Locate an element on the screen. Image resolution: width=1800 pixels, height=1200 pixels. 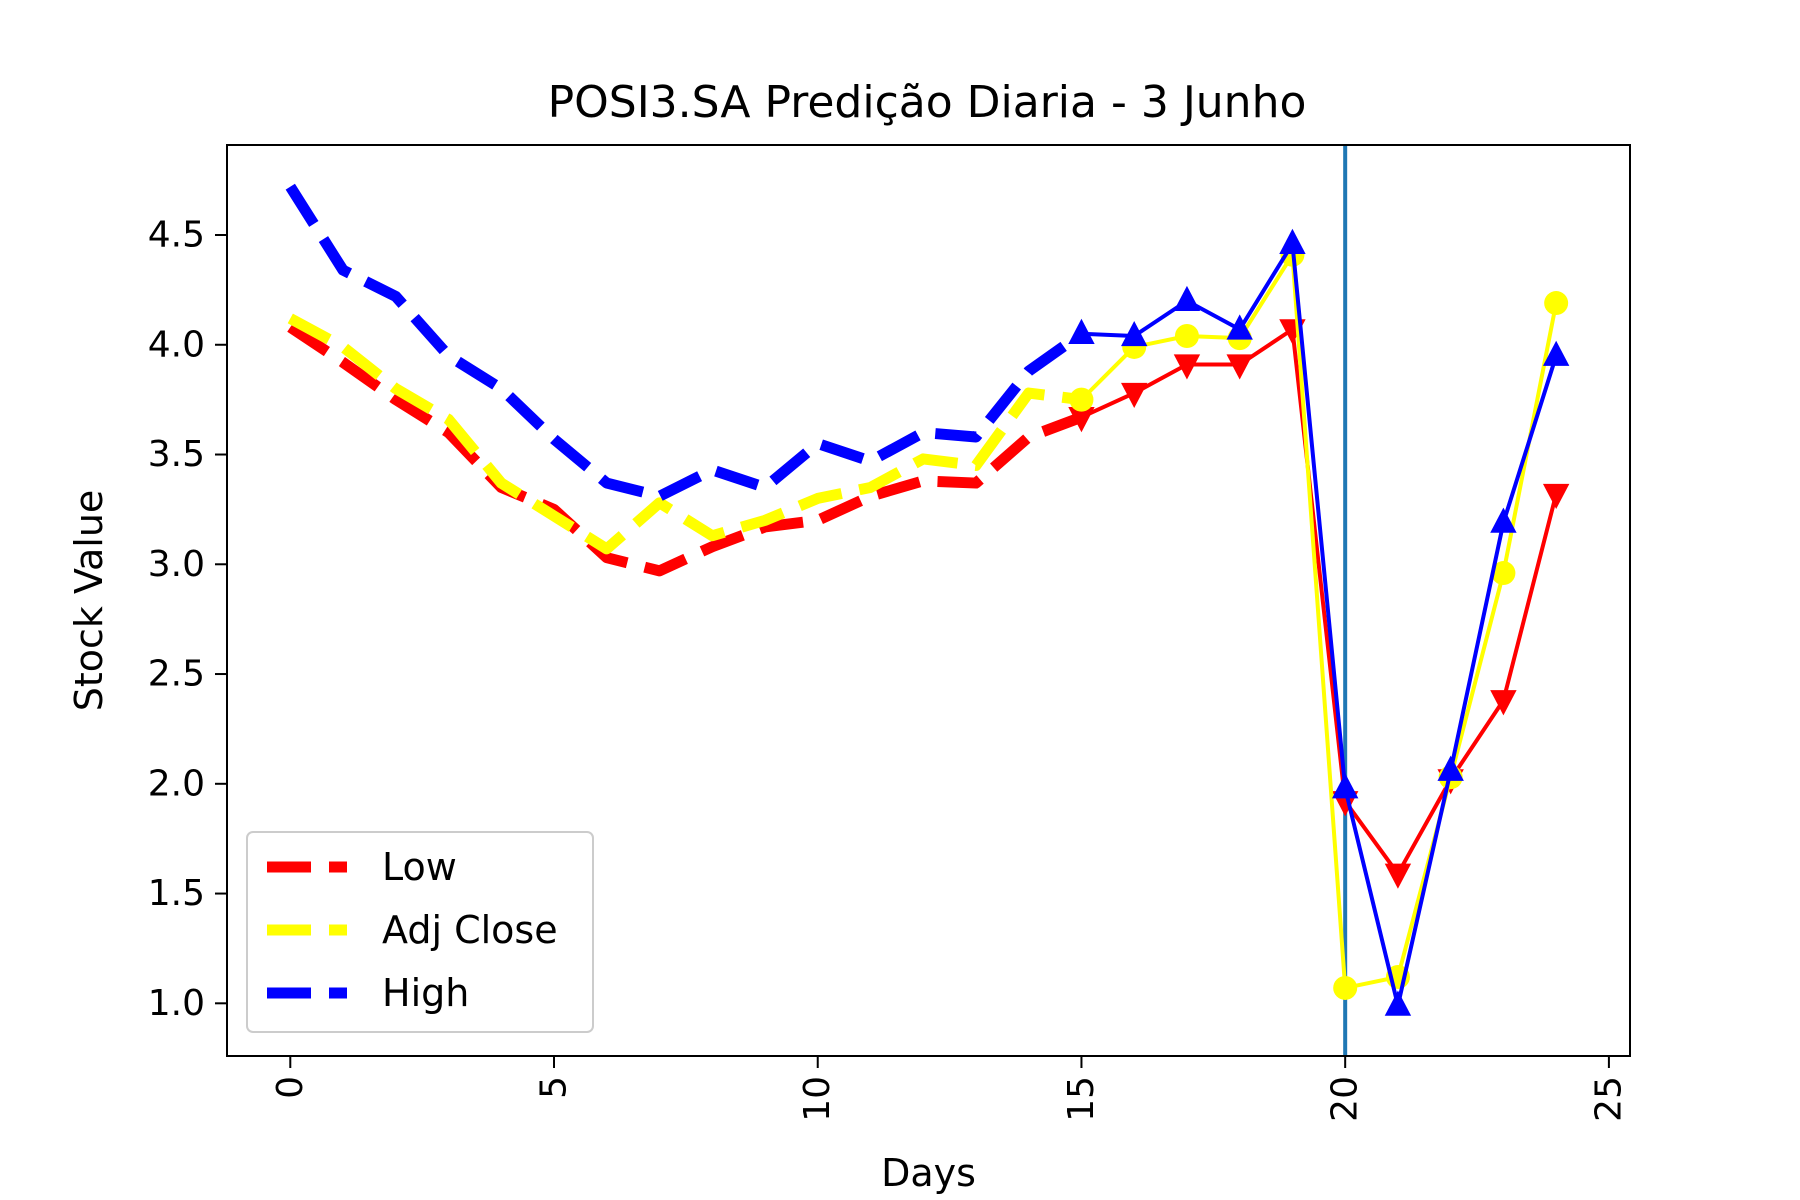
x-tick-label: 5 is located at coordinates (554, 1087).